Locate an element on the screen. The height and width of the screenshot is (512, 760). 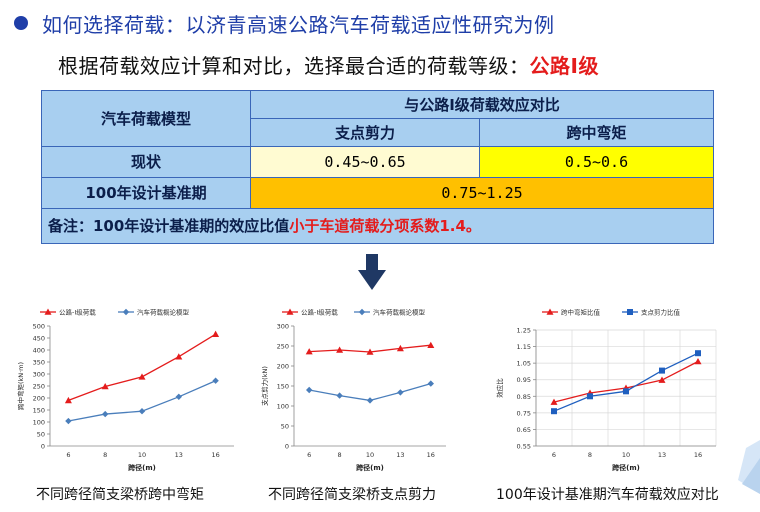
cell-current-moment: 0.5~0.6 is located at coordinates (596, 162).